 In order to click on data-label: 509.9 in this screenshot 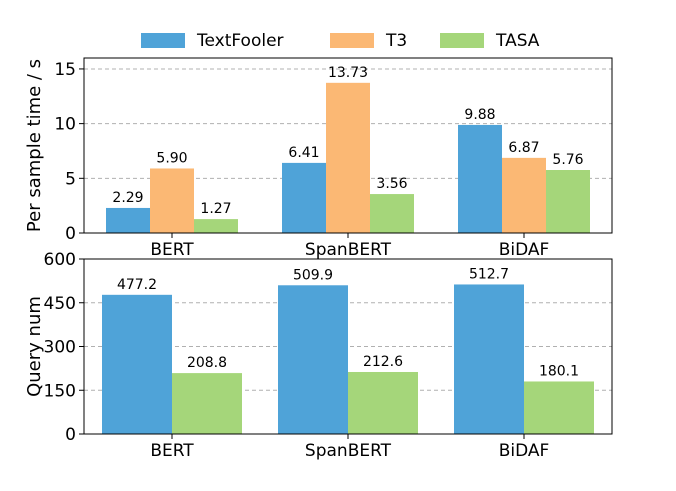, I will do `click(313, 275)`.